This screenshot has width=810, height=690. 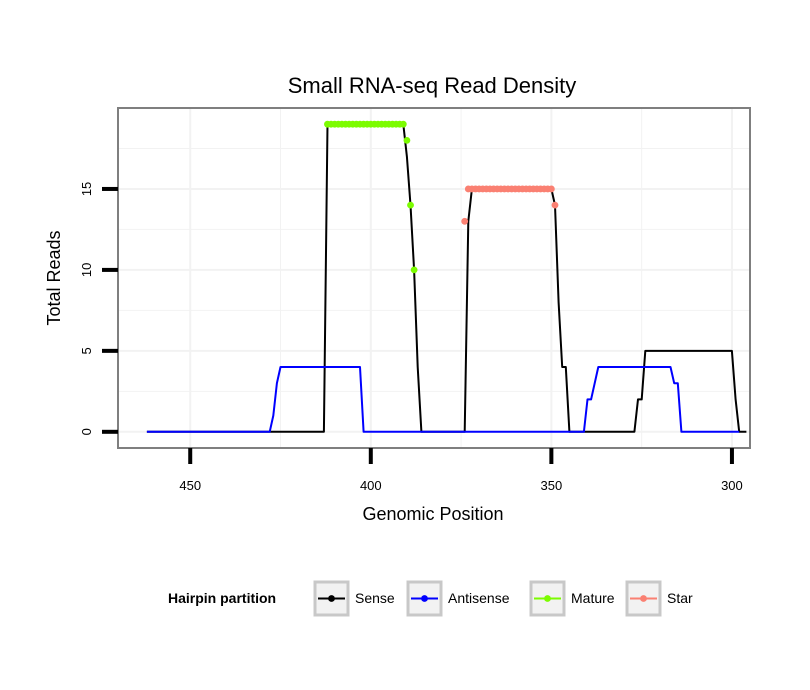 What do you see at coordinates (190, 485) in the screenshot?
I see `x-tick-label: 450` at bounding box center [190, 485].